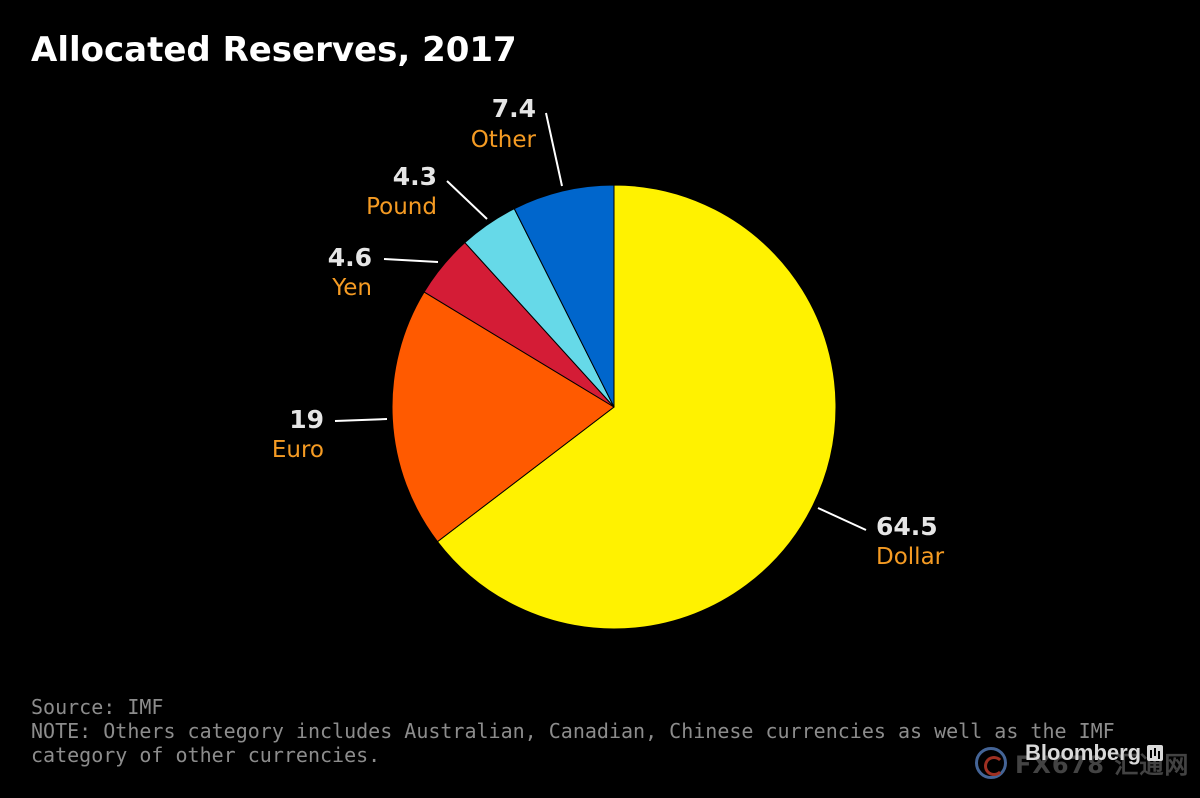 The height and width of the screenshot is (798, 1200). What do you see at coordinates (842, 519) in the screenshot?
I see `leader-line-dollar` at bounding box center [842, 519].